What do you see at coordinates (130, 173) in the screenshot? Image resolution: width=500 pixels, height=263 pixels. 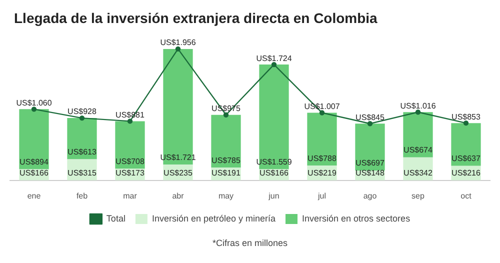 I see `data-label: US$173` at bounding box center [130, 173].